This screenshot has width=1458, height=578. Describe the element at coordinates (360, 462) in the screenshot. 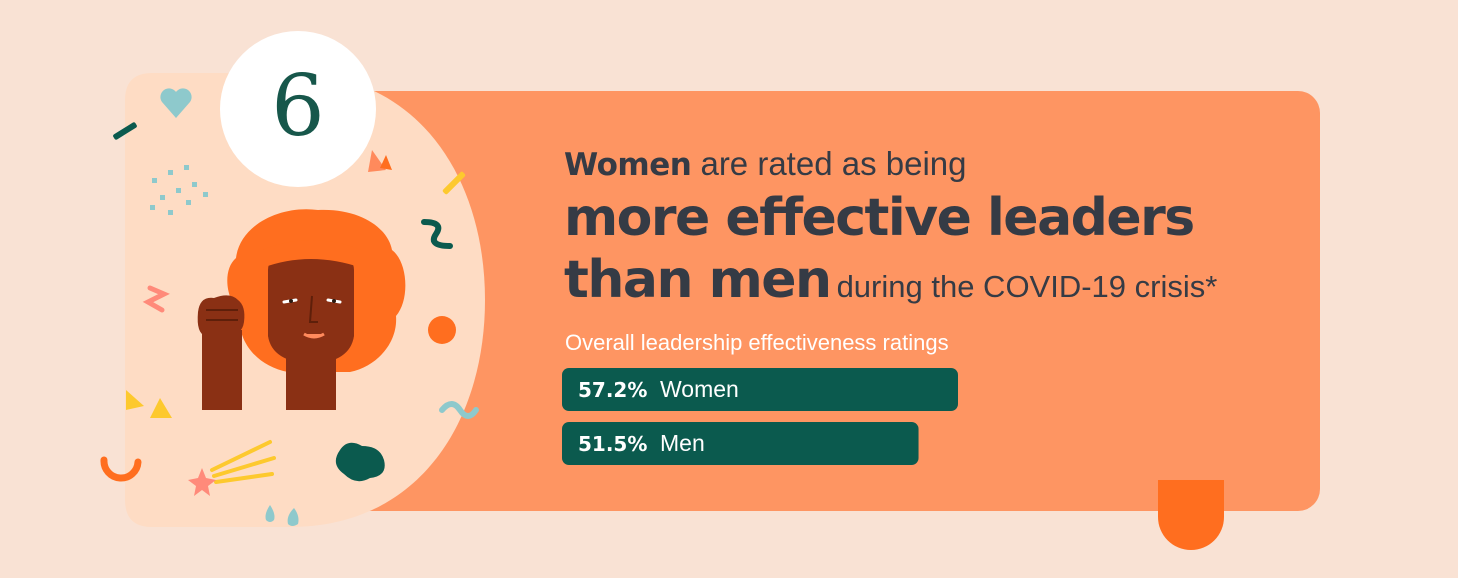

I see `blob-icon` at that location.